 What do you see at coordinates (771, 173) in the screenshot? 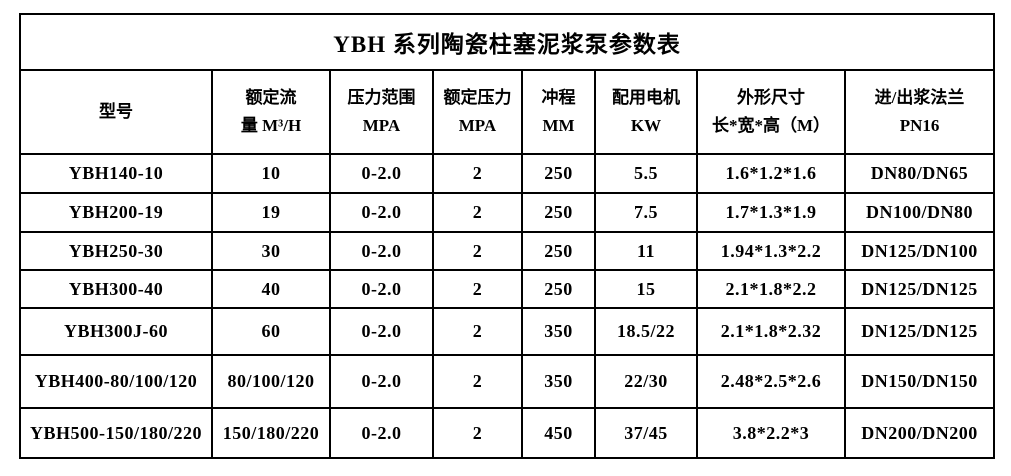
I see `cell-dimensions: 1.6*1.2*1.6` at bounding box center [771, 173].